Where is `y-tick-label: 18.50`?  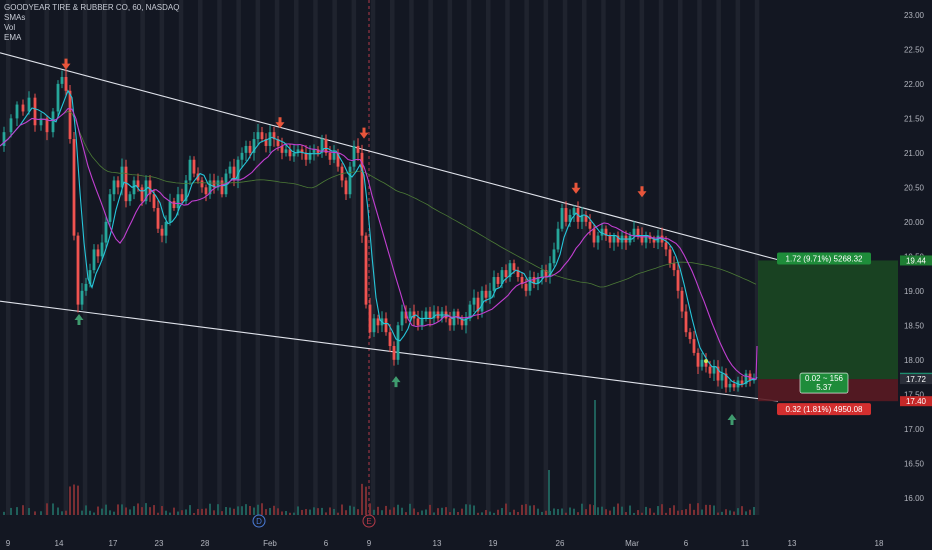 y-tick-label: 18.50 is located at coordinates (914, 325).